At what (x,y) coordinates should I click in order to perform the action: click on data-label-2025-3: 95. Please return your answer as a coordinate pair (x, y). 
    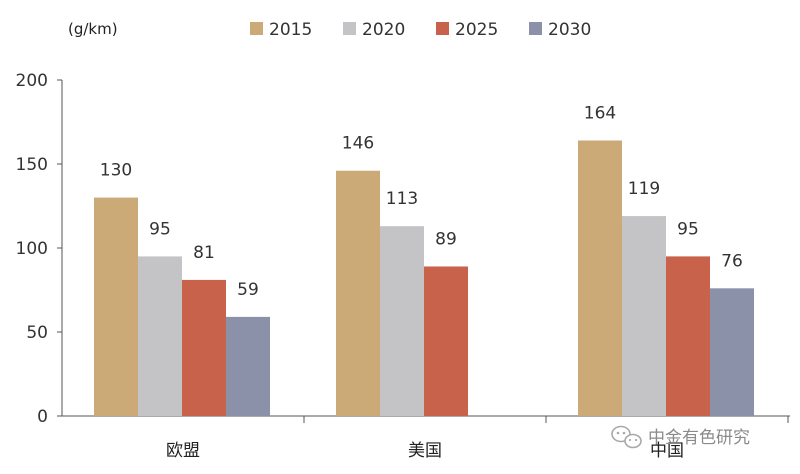
    Looking at the image, I should click on (688, 229).